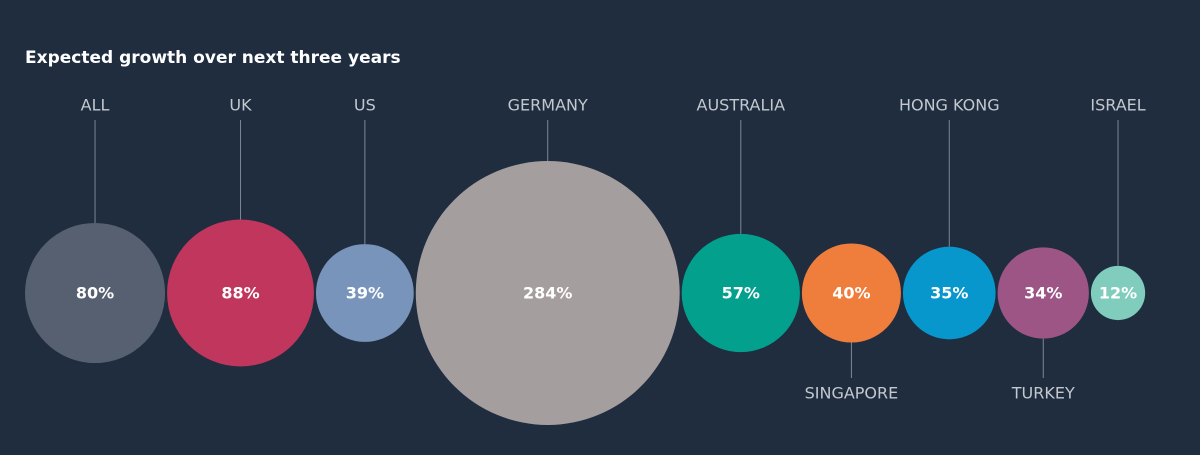 The width and height of the screenshot is (1200, 455). Describe the element at coordinates (365, 105) in the screenshot. I see `category-label: US` at that location.